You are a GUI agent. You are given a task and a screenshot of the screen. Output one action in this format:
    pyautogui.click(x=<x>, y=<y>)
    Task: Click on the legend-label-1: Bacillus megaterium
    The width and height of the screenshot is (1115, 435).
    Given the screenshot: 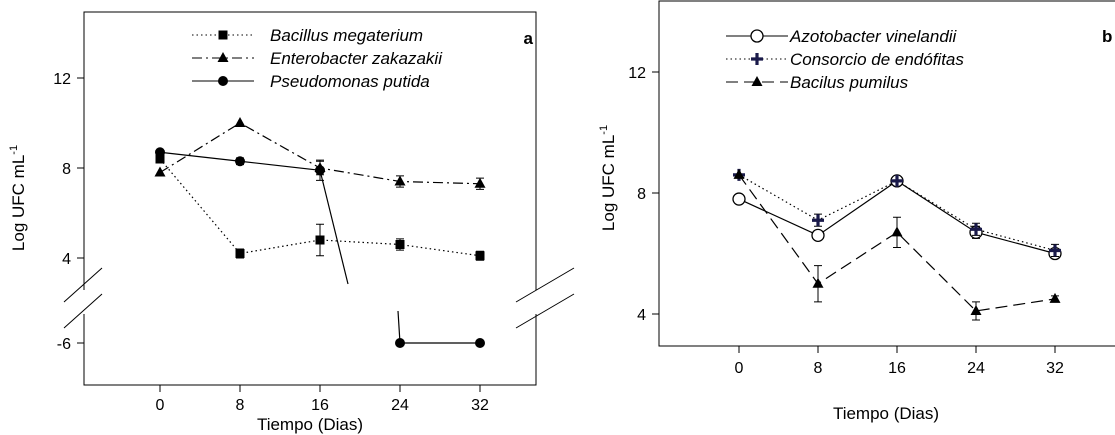 What is the action you would take?
    pyautogui.click(x=346, y=35)
    